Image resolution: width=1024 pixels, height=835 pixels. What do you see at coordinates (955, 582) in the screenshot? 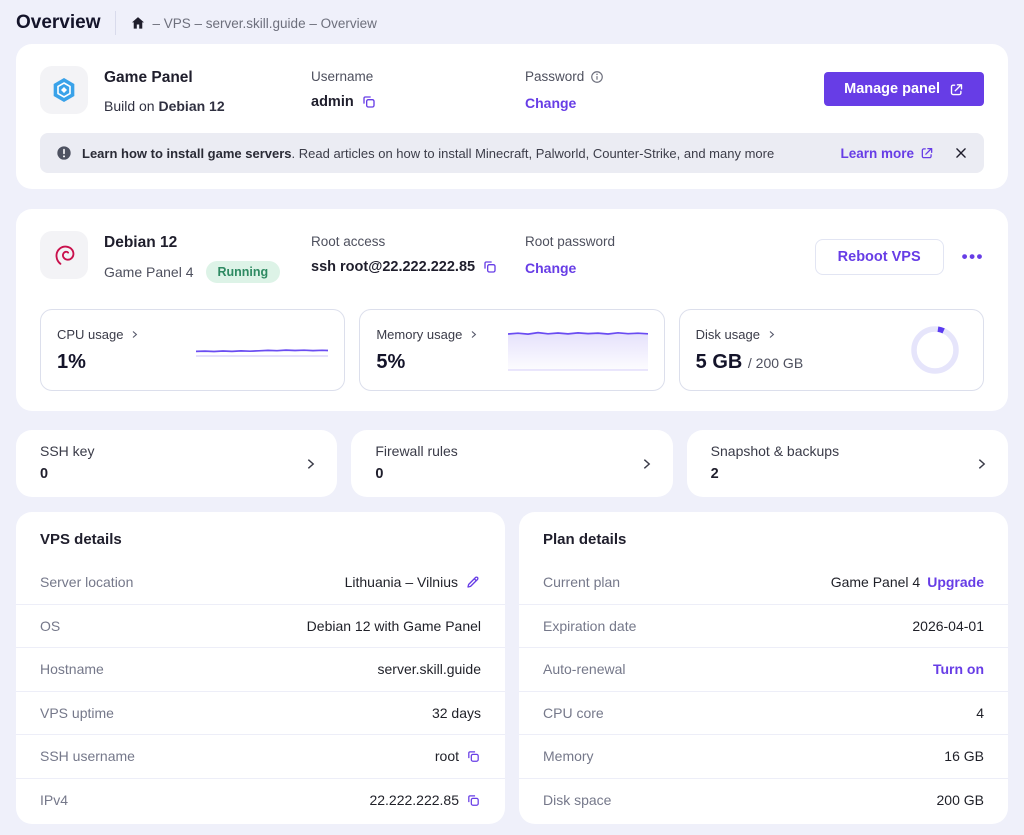
I see `upgrade-link: Upgrade` at bounding box center [955, 582].